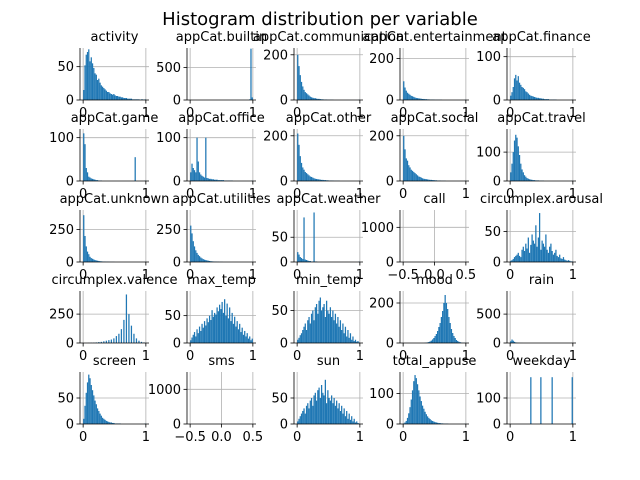  I want to click on x-tick-label: 0, so click(83, 194).